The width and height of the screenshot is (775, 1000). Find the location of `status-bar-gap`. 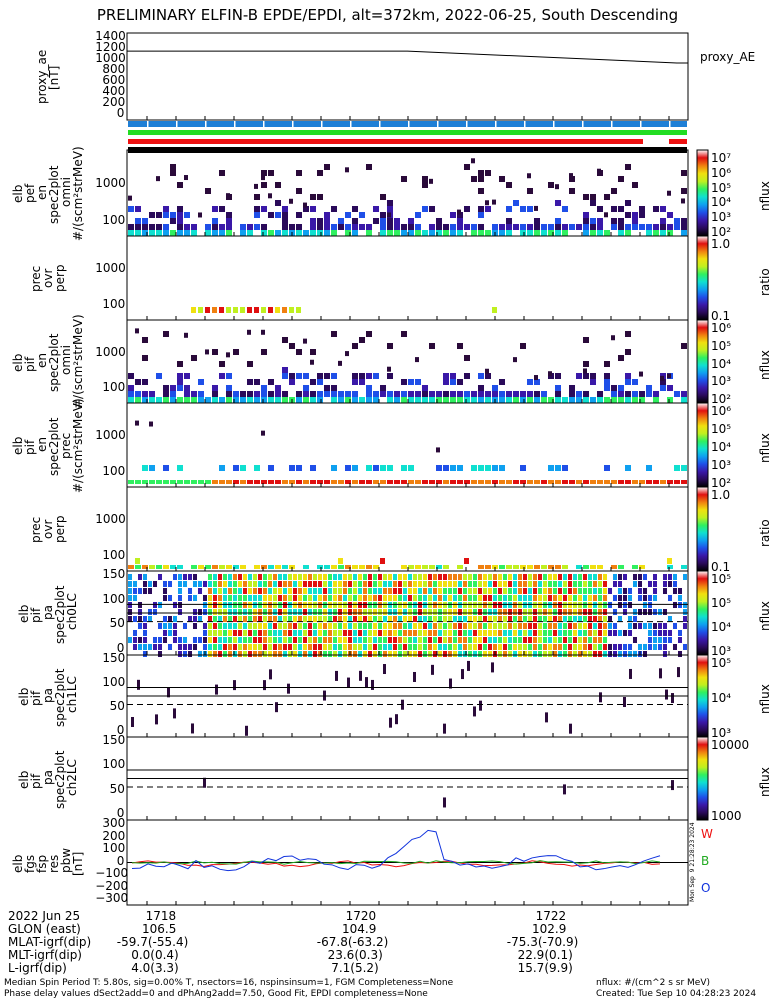

status-bar-gap is located at coordinates (525, 124).